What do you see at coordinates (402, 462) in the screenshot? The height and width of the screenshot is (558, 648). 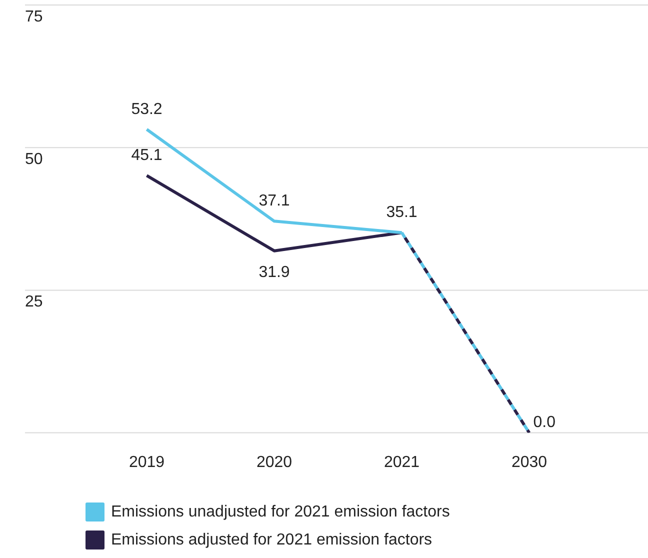 I see `x-tick-label: 2021` at bounding box center [402, 462].